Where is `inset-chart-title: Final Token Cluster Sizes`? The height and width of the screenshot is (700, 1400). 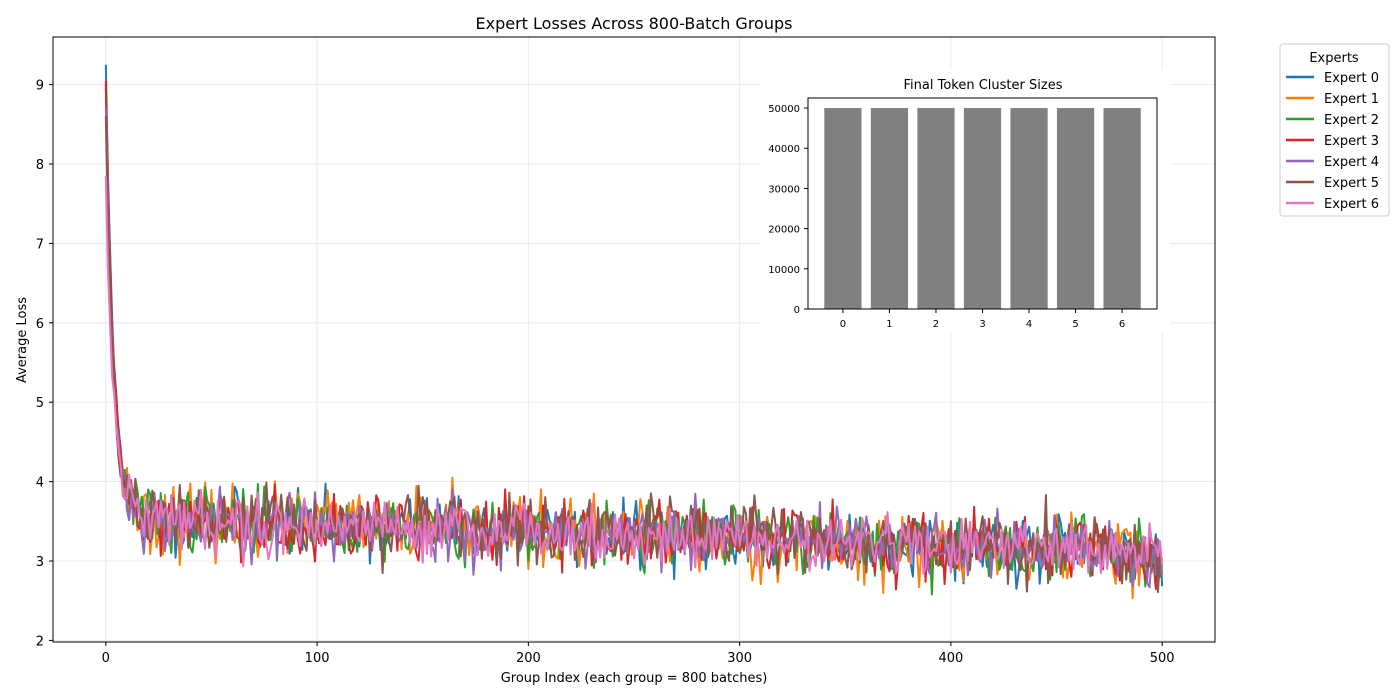 inset-chart-title: Final Token Cluster Sizes is located at coordinates (983, 85).